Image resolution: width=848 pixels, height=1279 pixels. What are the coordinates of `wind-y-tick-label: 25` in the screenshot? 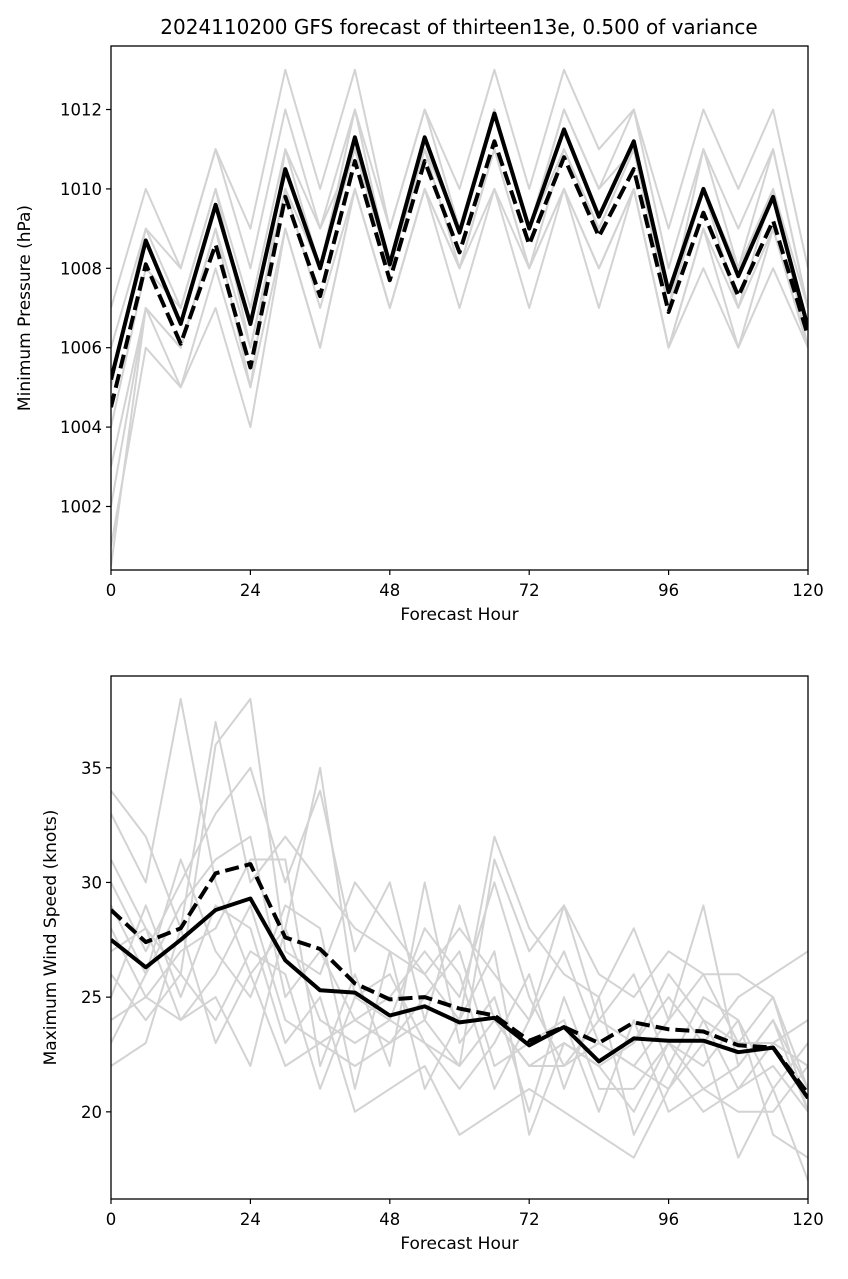 It's located at (91, 997).